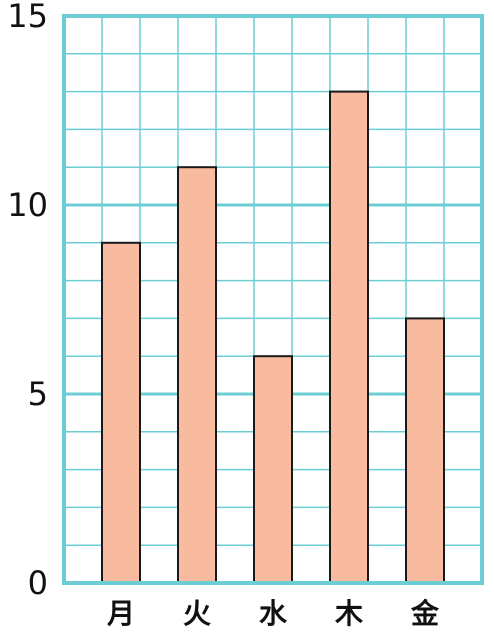 This screenshot has height=632, width=494. I want to click on y-tick-label-5: 5, so click(38, 394).